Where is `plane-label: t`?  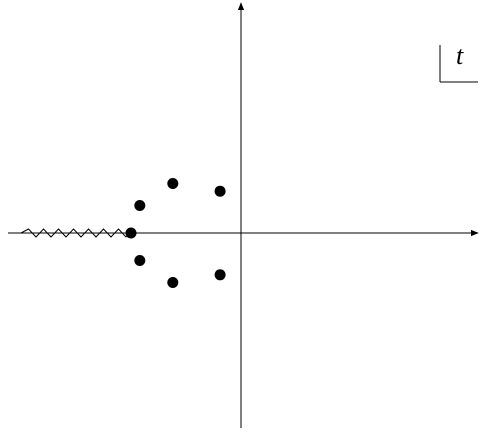 plane-label: t is located at coordinates (460, 55).